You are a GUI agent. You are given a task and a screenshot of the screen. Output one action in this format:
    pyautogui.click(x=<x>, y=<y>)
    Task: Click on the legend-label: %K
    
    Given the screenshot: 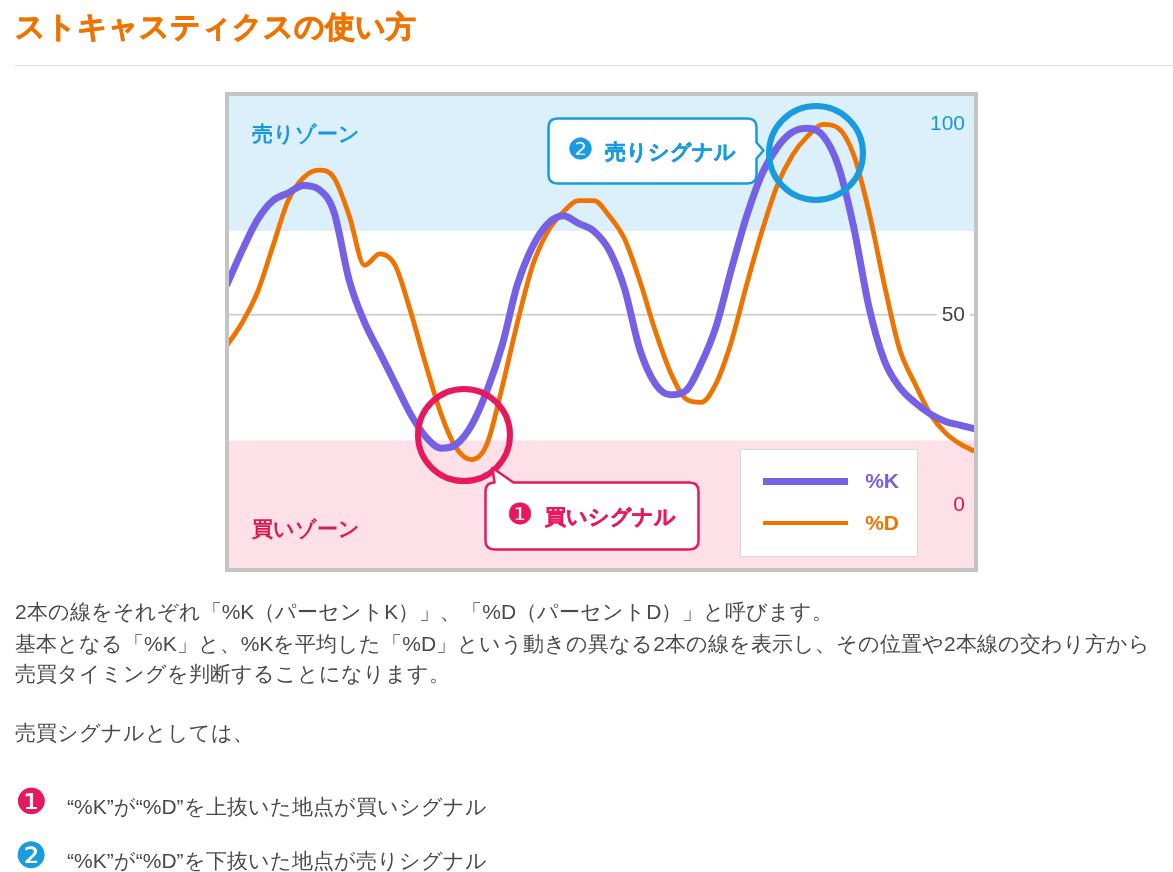 What is the action you would take?
    pyautogui.click(x=882, y=481)
    